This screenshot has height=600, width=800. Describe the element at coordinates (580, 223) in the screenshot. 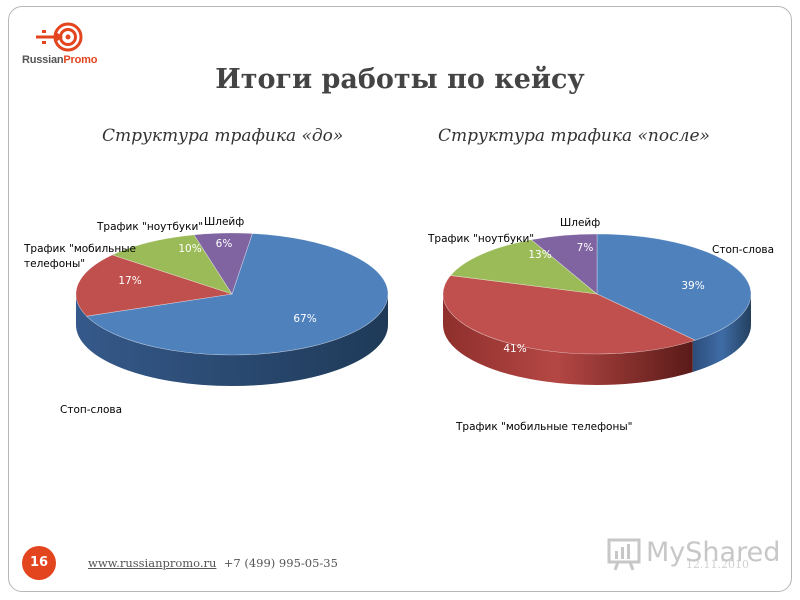

I see `label-after-shleif: Шлейф` at that location.